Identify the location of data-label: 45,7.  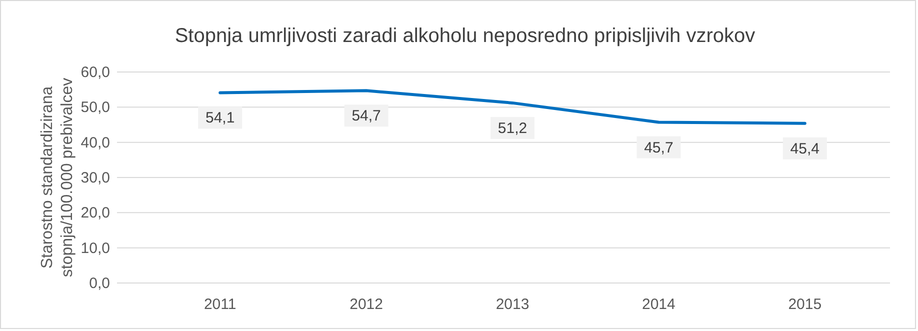
(659, 147).